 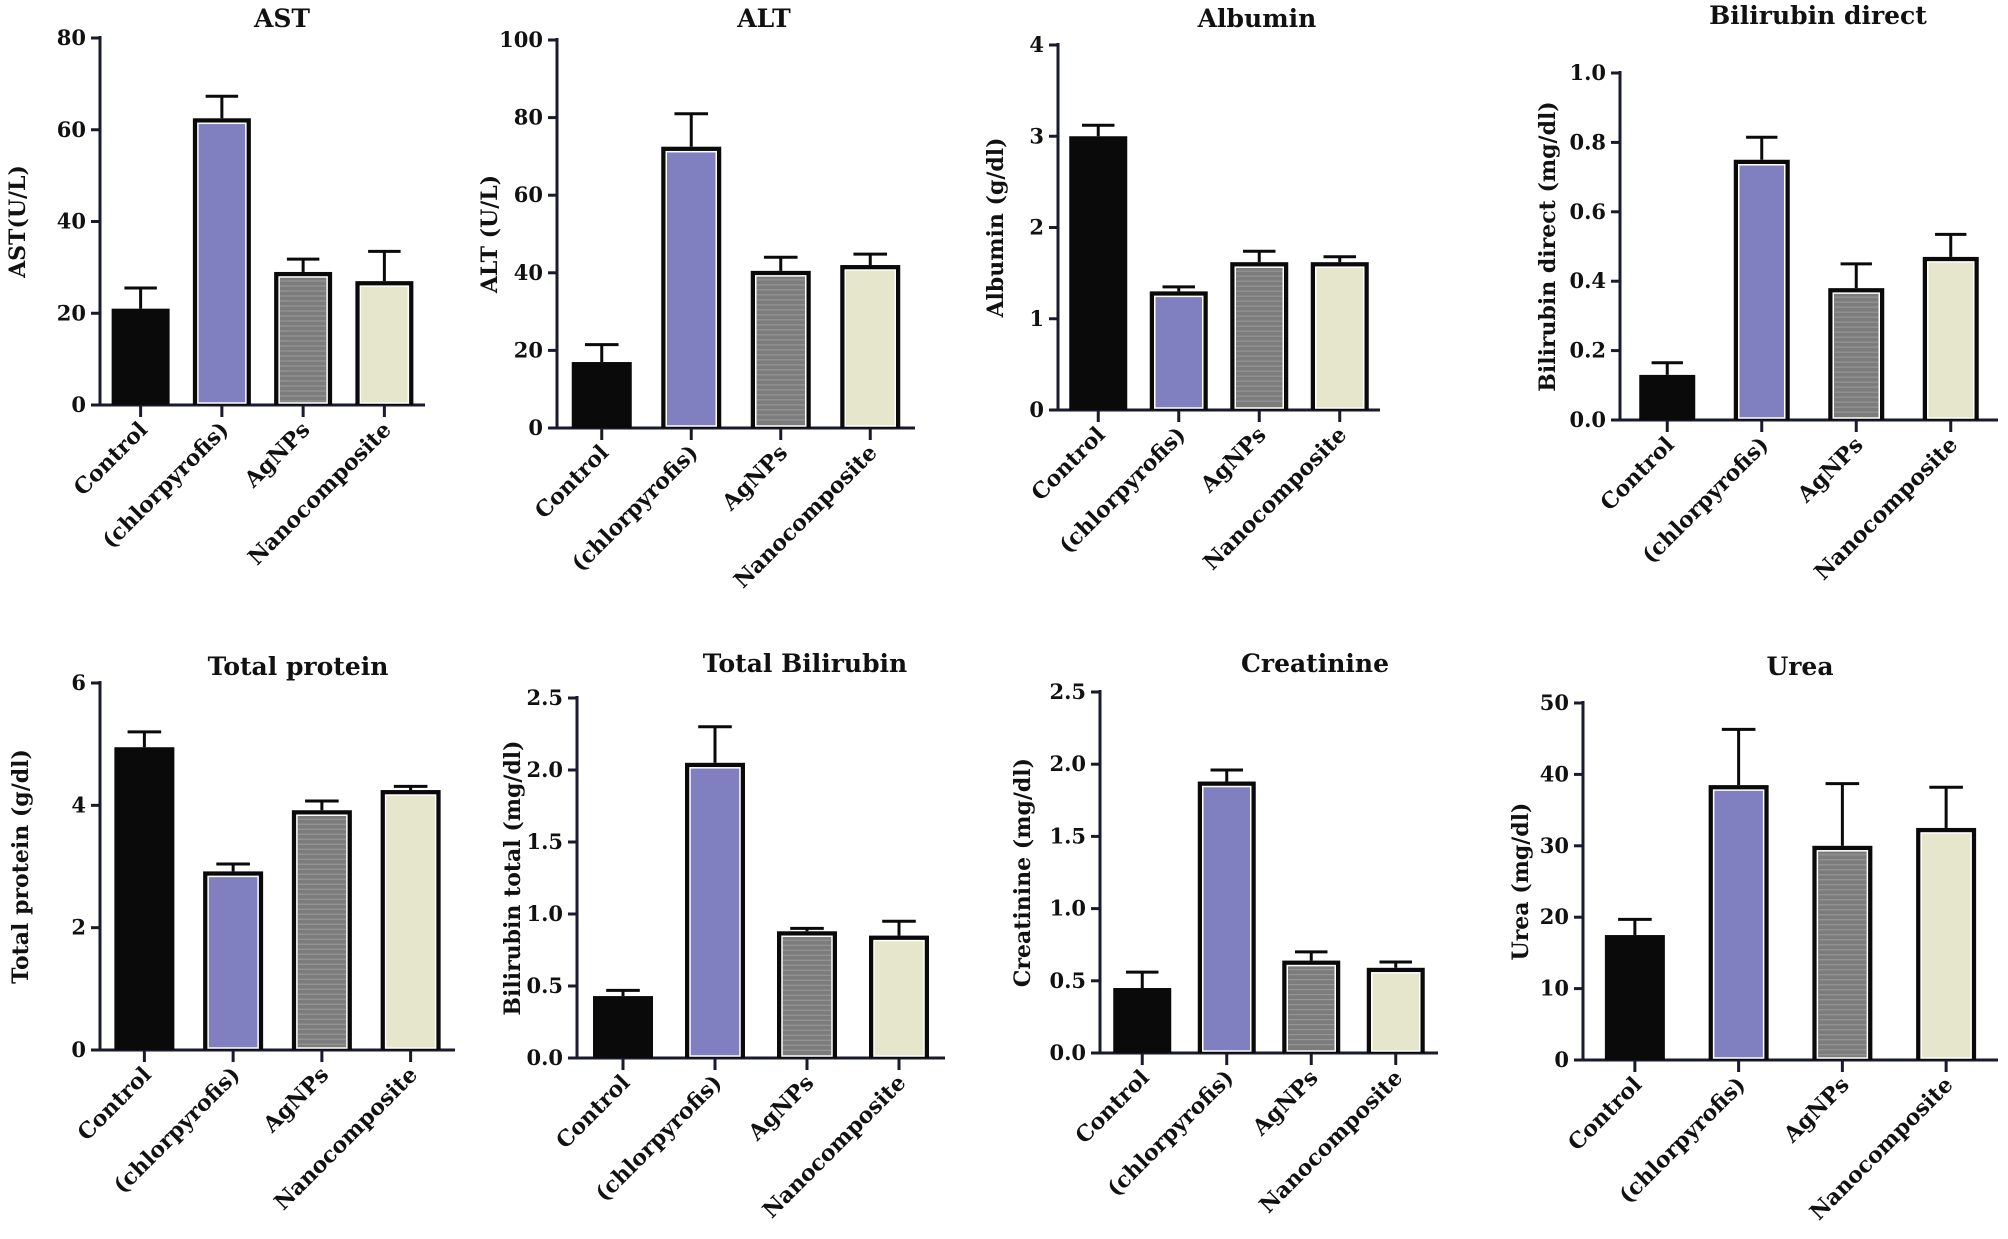 What do you see at coordinates (1036, 318) in the screenshot?
I see `y-tick-label: 1` at bounding box center [1036, 318].